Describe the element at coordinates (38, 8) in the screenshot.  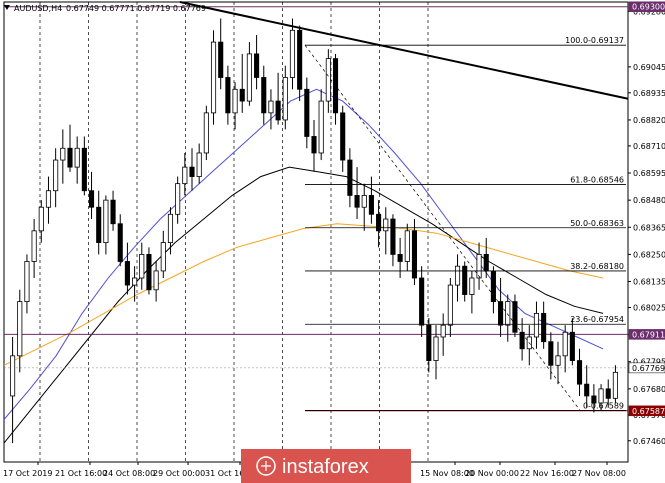
I see `symbol-label: AUDUSD,H4` at that location.